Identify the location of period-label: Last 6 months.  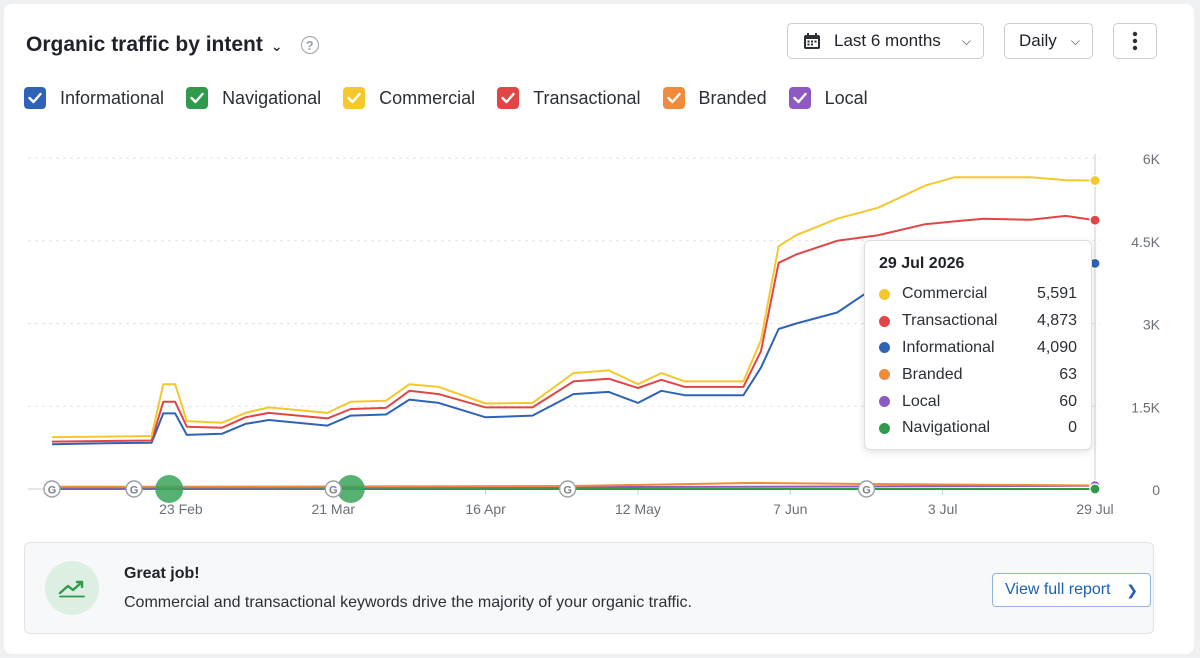
(887, 40).